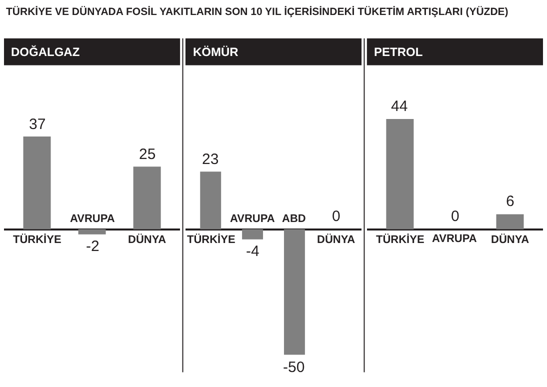 This screenshot has height=387, width=547. What do you see at coordinates (294, 219) in the screenshot?
I see `x-tick-label: ABD` at bounding box center [294, 219].